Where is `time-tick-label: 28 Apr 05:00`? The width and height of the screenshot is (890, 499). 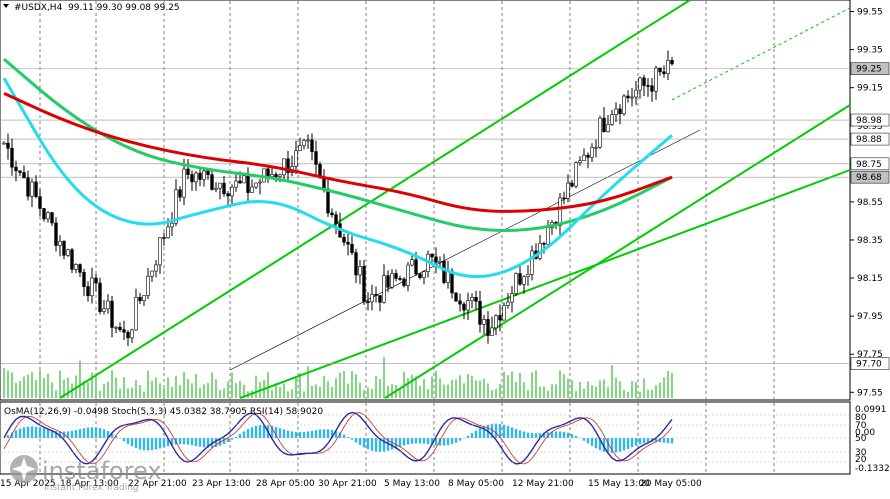
time-tick-label: 28 Apr 05:00 is located at coordinates (285, 484).